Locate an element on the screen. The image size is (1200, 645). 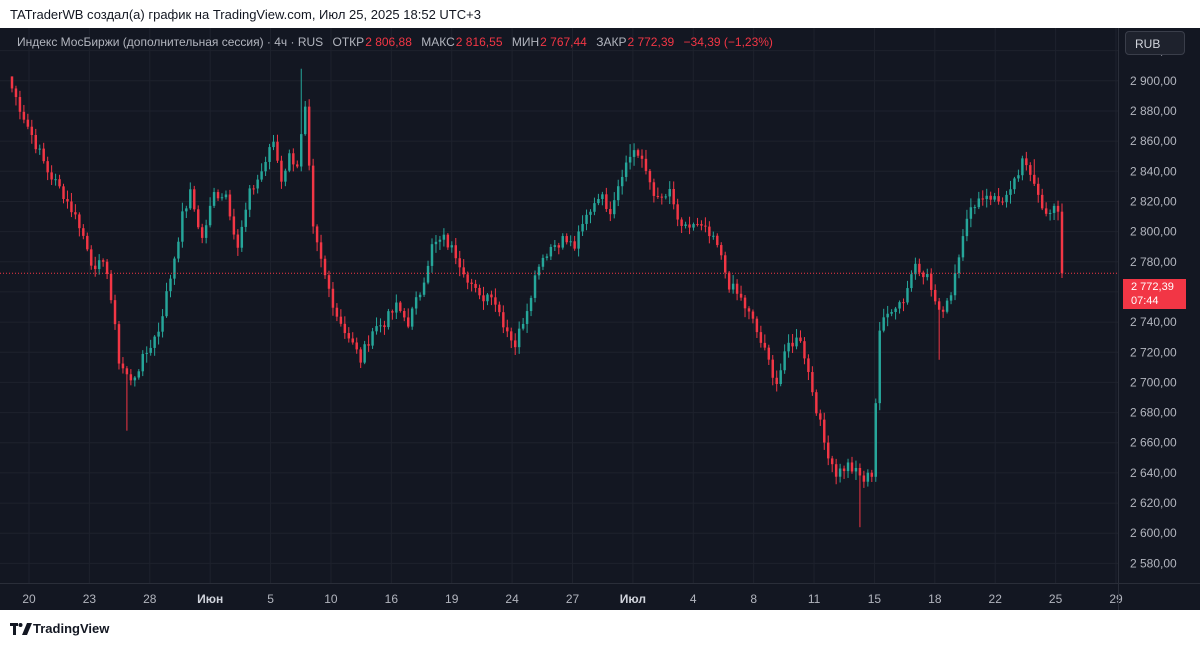
footer-bar: TradingView is located at coordinates (600, 627).